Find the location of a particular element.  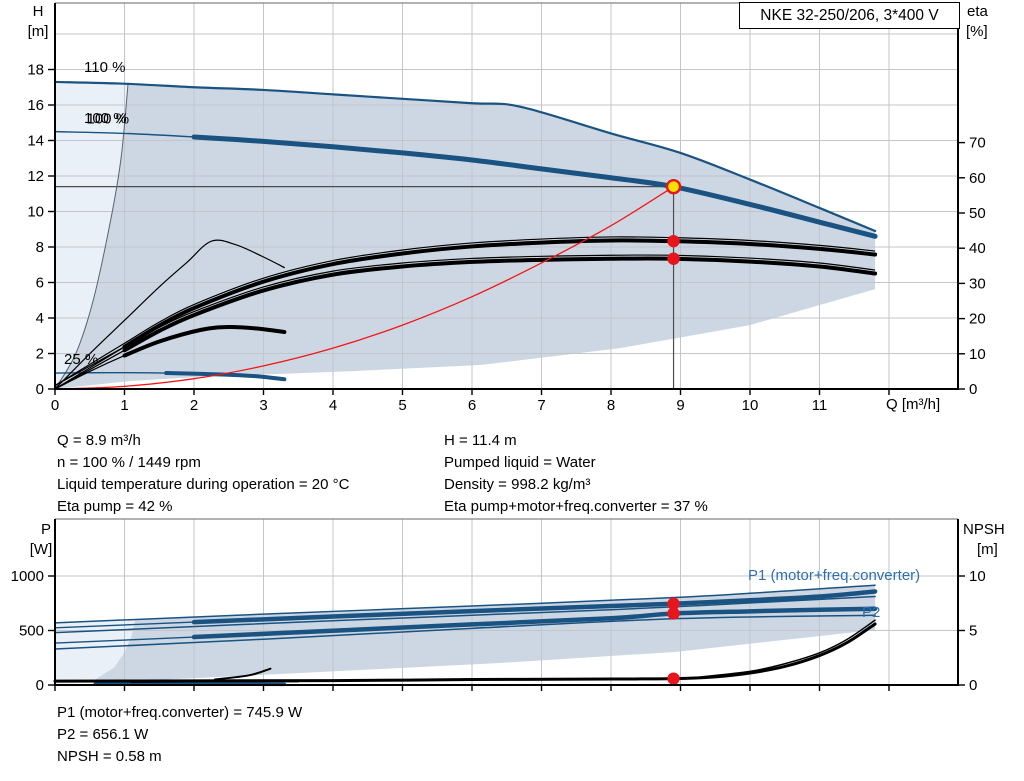

y-tick-label: 4 is located at coordinates (40, 318).